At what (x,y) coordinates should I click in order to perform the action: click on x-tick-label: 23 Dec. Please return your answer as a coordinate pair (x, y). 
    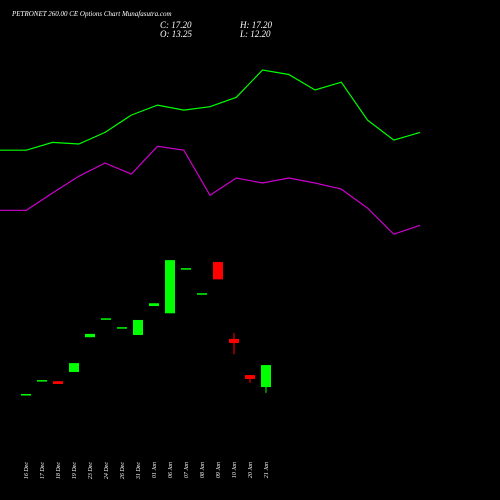
    Looking at the image, I should click on (91, 470).